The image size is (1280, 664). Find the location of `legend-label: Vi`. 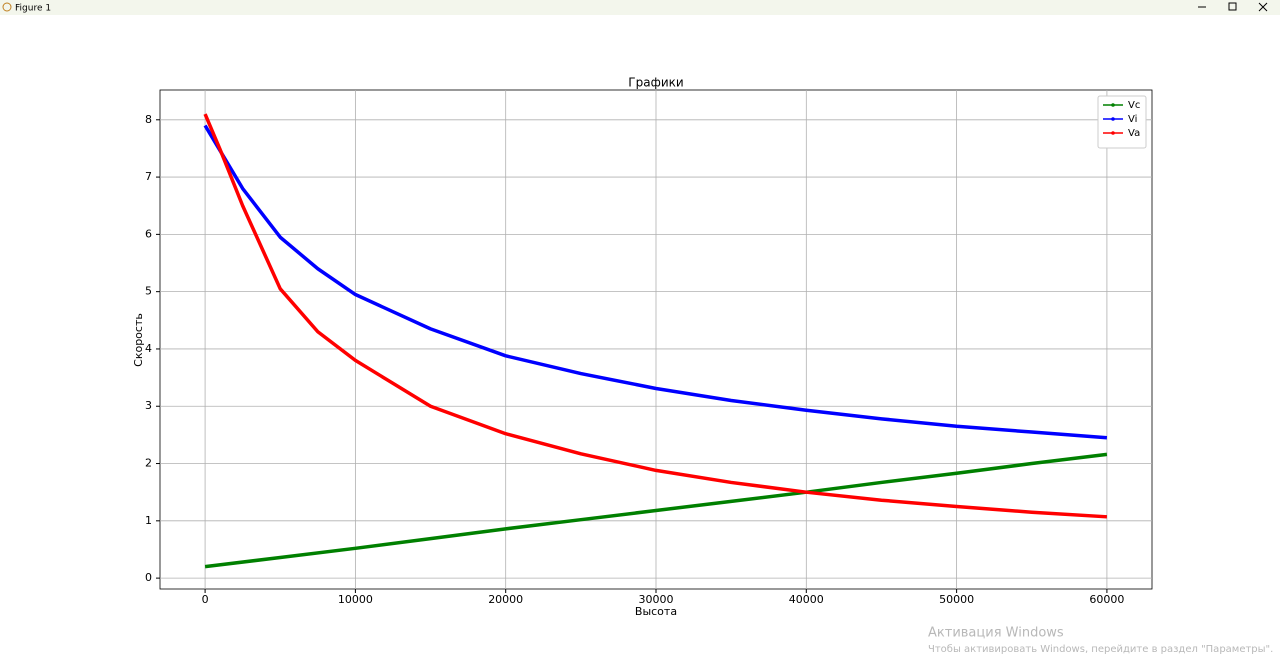

legend-label: Vi is located at coordinates (1132, 119).